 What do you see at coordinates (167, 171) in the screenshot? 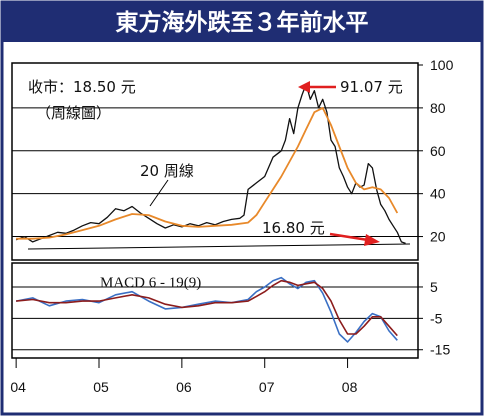
I see `ma-label: 20 周線` at bounding box center [167, 171].